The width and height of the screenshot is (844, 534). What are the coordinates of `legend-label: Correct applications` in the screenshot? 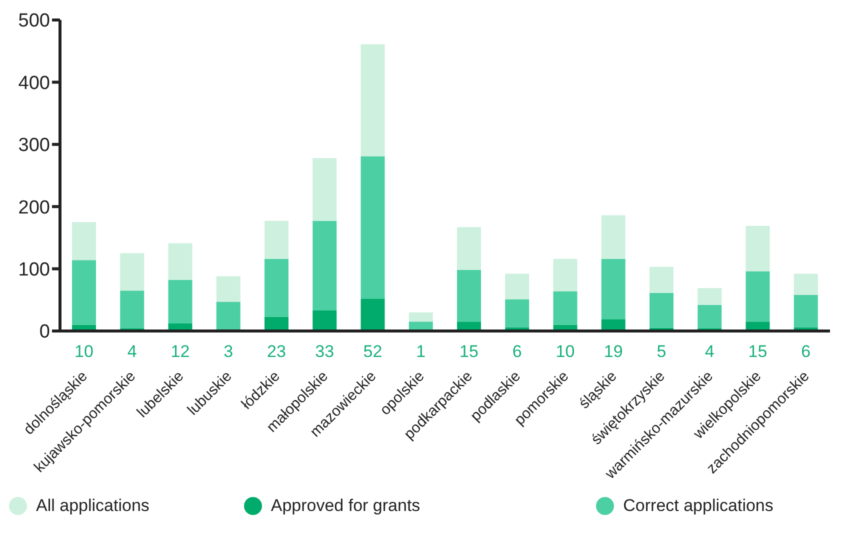 It's located at (698, 506).